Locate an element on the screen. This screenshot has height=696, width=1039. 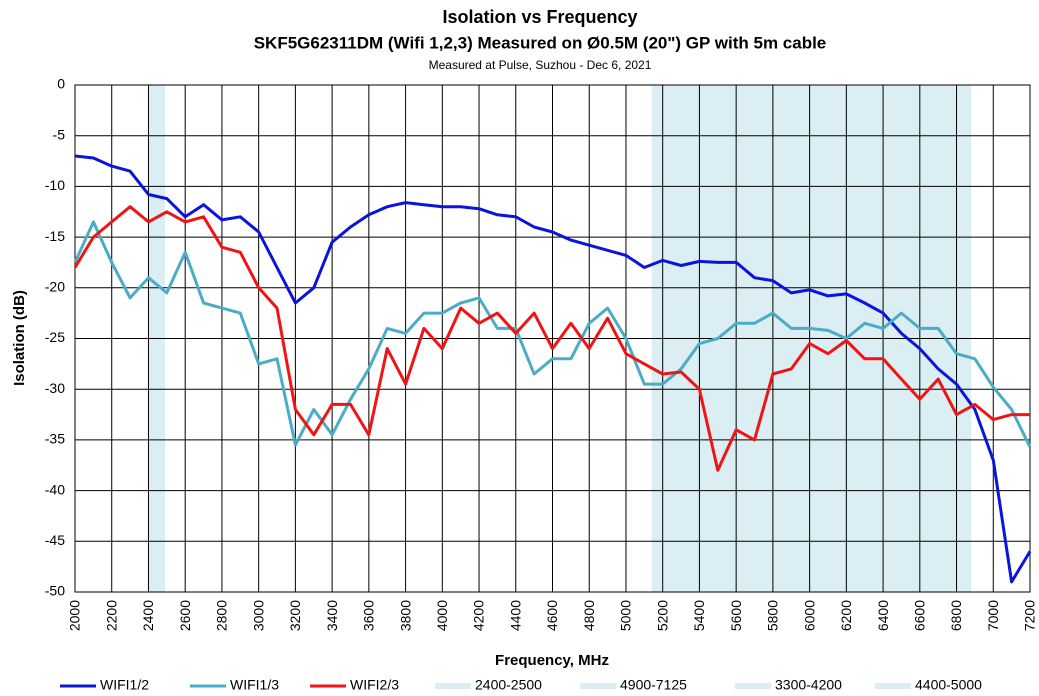
y-tick-label: -25 is located at coordinates (55, 337).